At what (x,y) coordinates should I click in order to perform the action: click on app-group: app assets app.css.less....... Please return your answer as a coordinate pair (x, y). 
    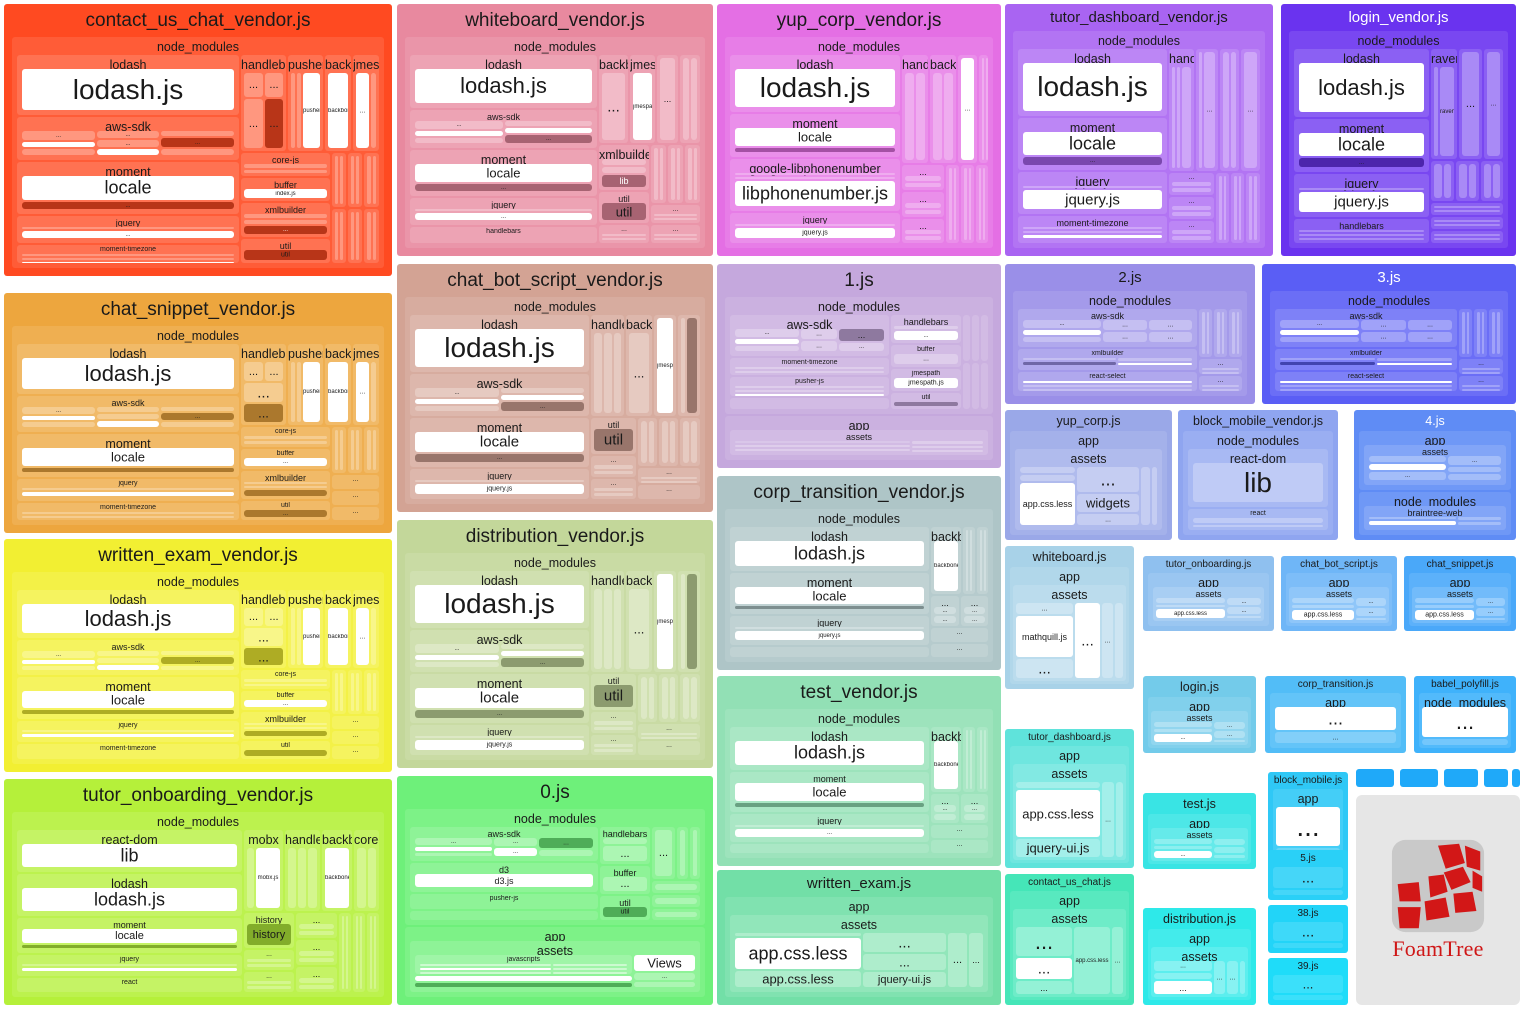
    Looking at the image, I should click on (1208, 599).